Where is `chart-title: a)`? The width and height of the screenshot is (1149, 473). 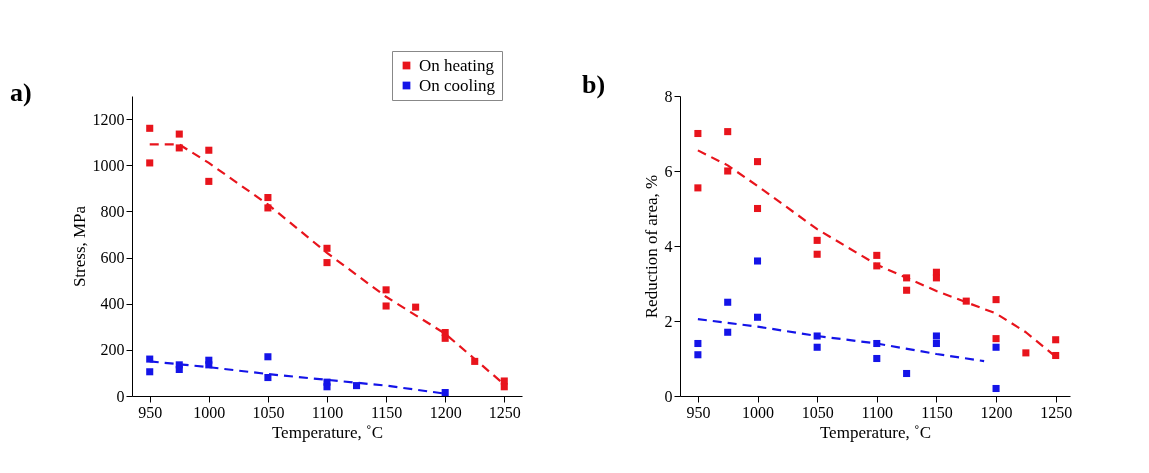 chart-title: a) is located at coordinates (21, 92).